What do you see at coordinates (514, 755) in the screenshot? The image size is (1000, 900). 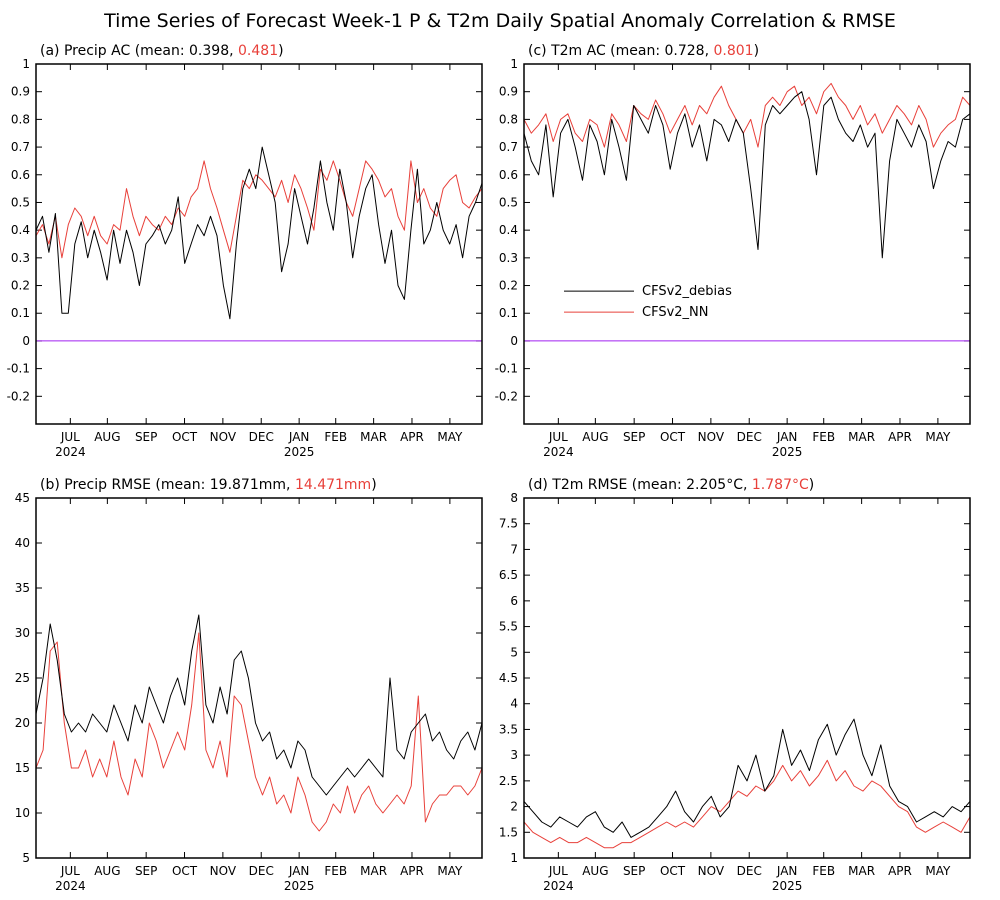 I see `y-tick-label: 3` at bounding box center [514, 755].